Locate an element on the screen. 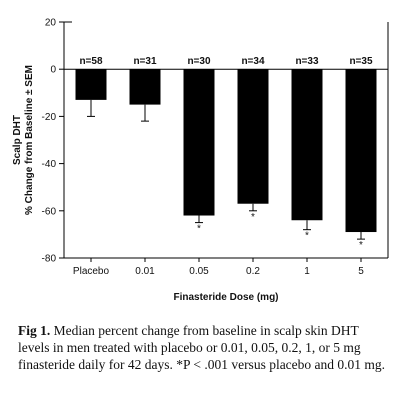 This screenshot has height=410, width=405. y-tick-label: -40 is located at coordinates (49, 164).